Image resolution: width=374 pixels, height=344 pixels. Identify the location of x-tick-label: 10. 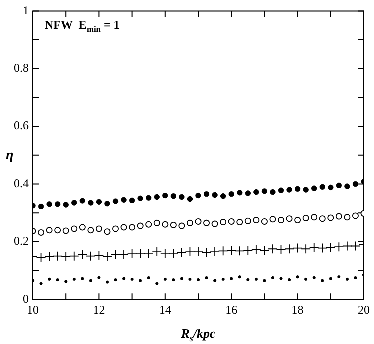
(33, 309).